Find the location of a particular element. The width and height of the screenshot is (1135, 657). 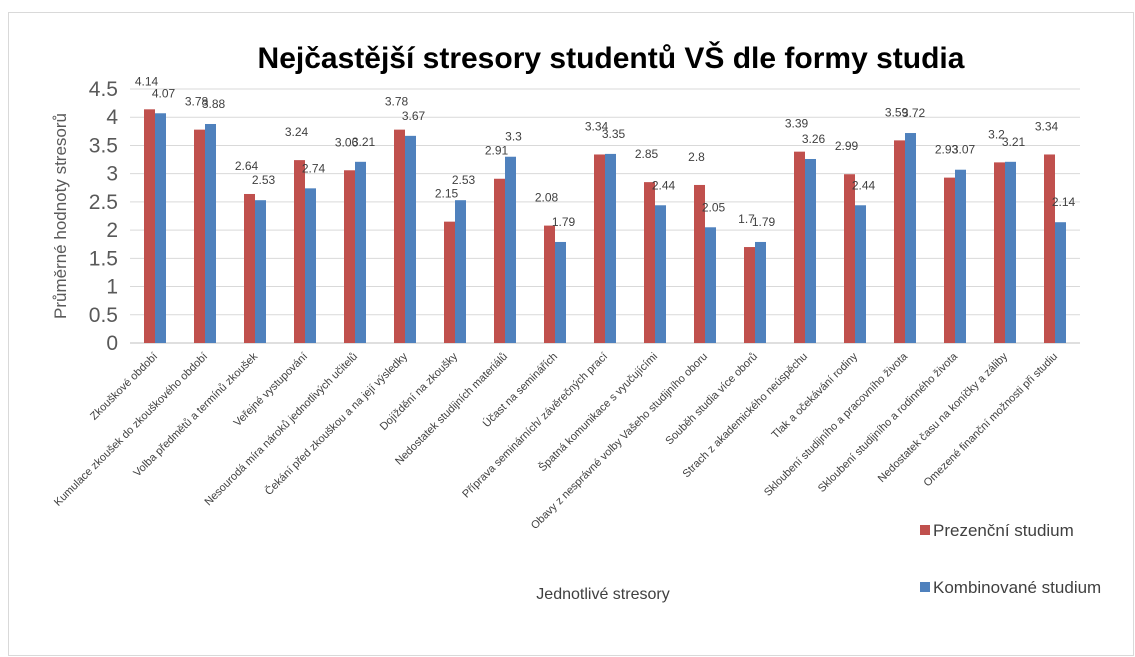

y-tick-label: 2 is located at coordinates (112, 230).